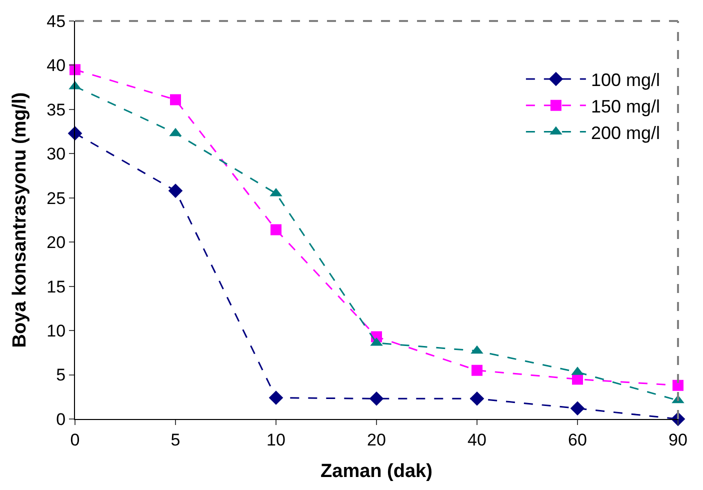 This screenshot has height=490, width=703. Describe the element at coordinates (477, 440) in the screenshot. I see `x-tick-label: 40` at that location.